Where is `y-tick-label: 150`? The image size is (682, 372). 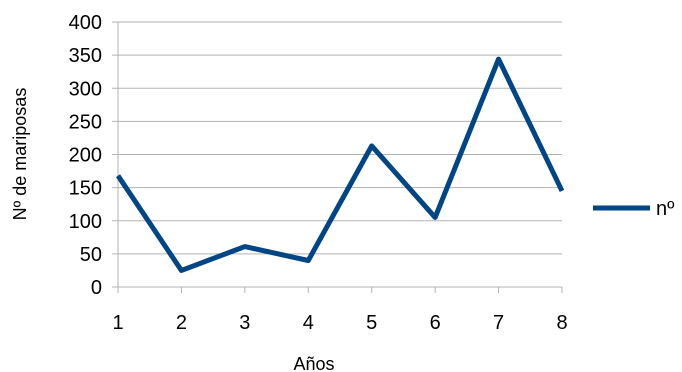 y-tick-label: 150 is located at coordinates (85, 189).